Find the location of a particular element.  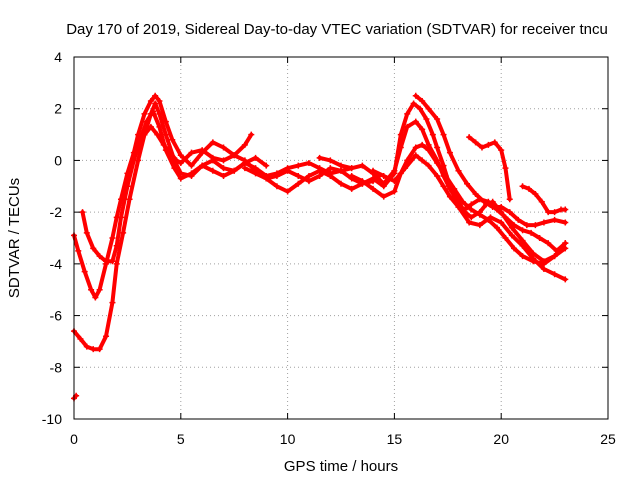

x-tick-label: 10 is located at coordinates (288, 439).